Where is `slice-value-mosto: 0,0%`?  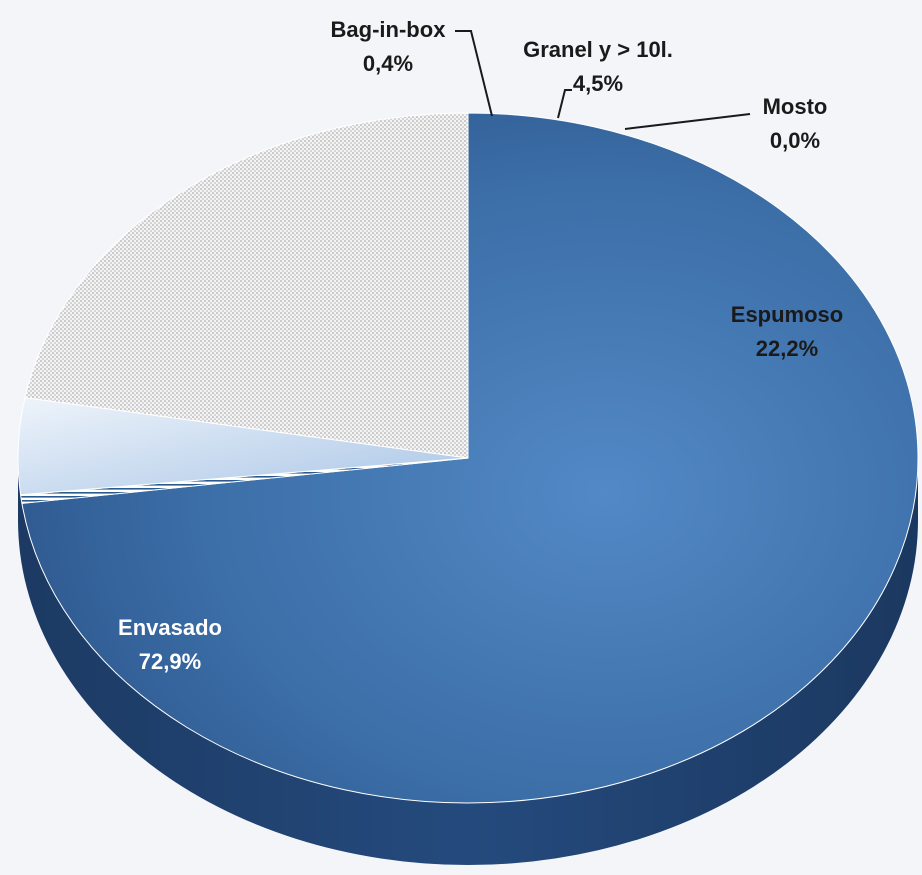
slice-value-mosto: 0,0% is located at coordinates (795, 140).